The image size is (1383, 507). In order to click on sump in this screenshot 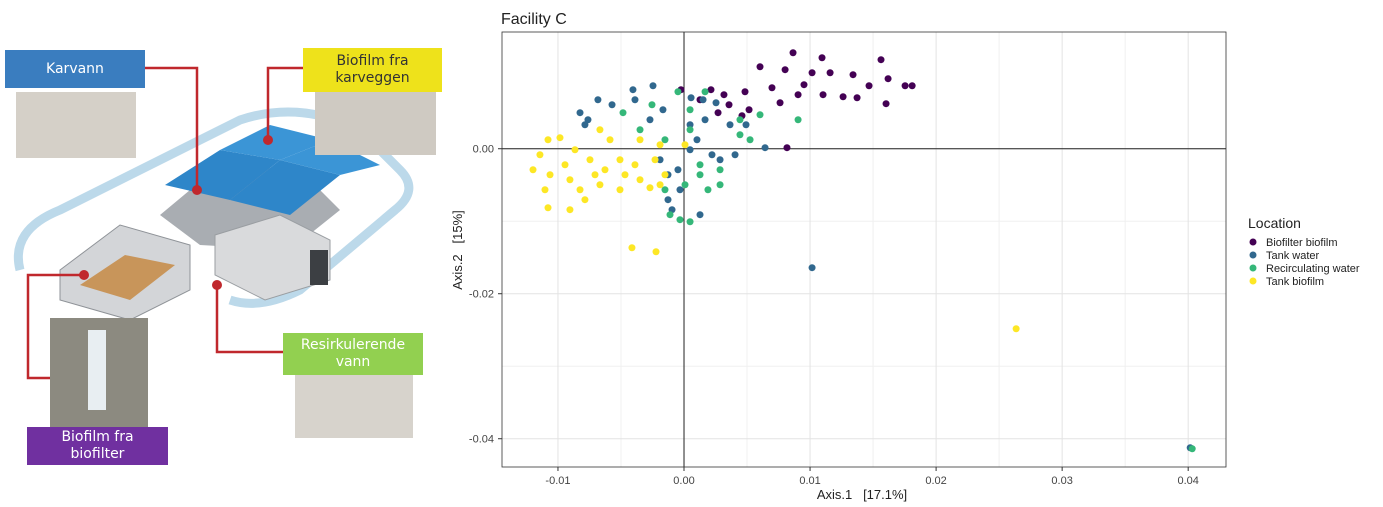, I will do `click(272, 257)`.